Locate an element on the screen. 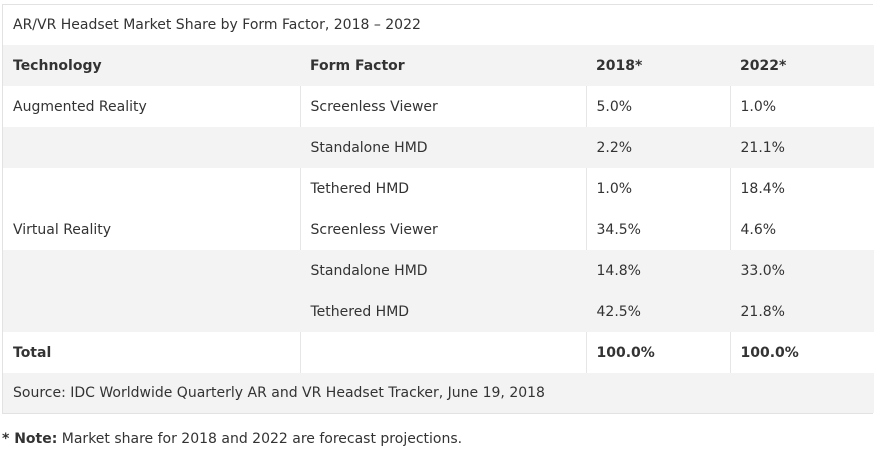 The height and width of the screenshot is (460, 879). header-row: Technology Form Factor 2018* 2022* is located at coordinates (439, 65).